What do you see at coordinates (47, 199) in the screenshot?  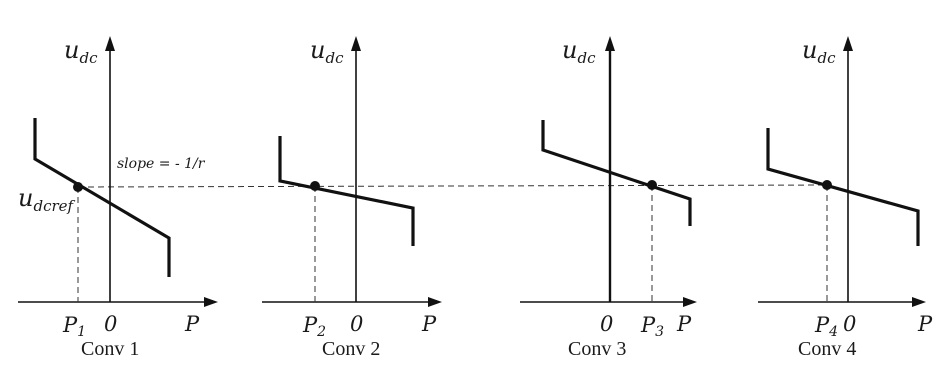 I see `reference-voltage-label: udcref` at bounding box center [47, 199].